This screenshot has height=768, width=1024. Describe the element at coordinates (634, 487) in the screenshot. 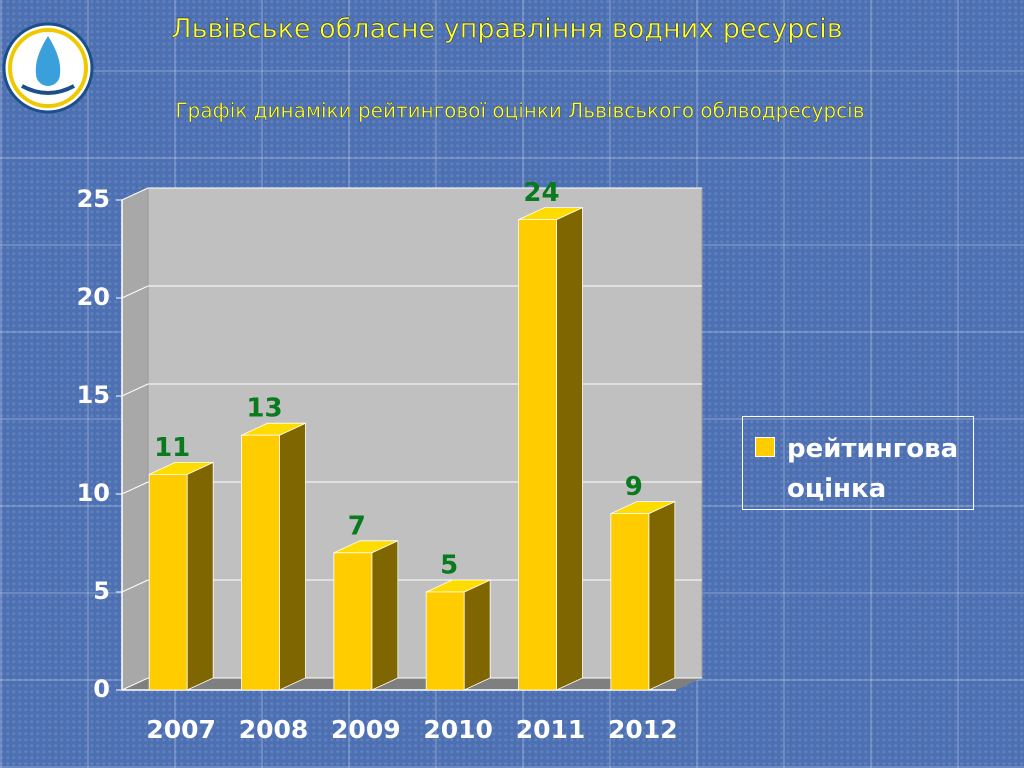

I see `value-label: 9` at that location.